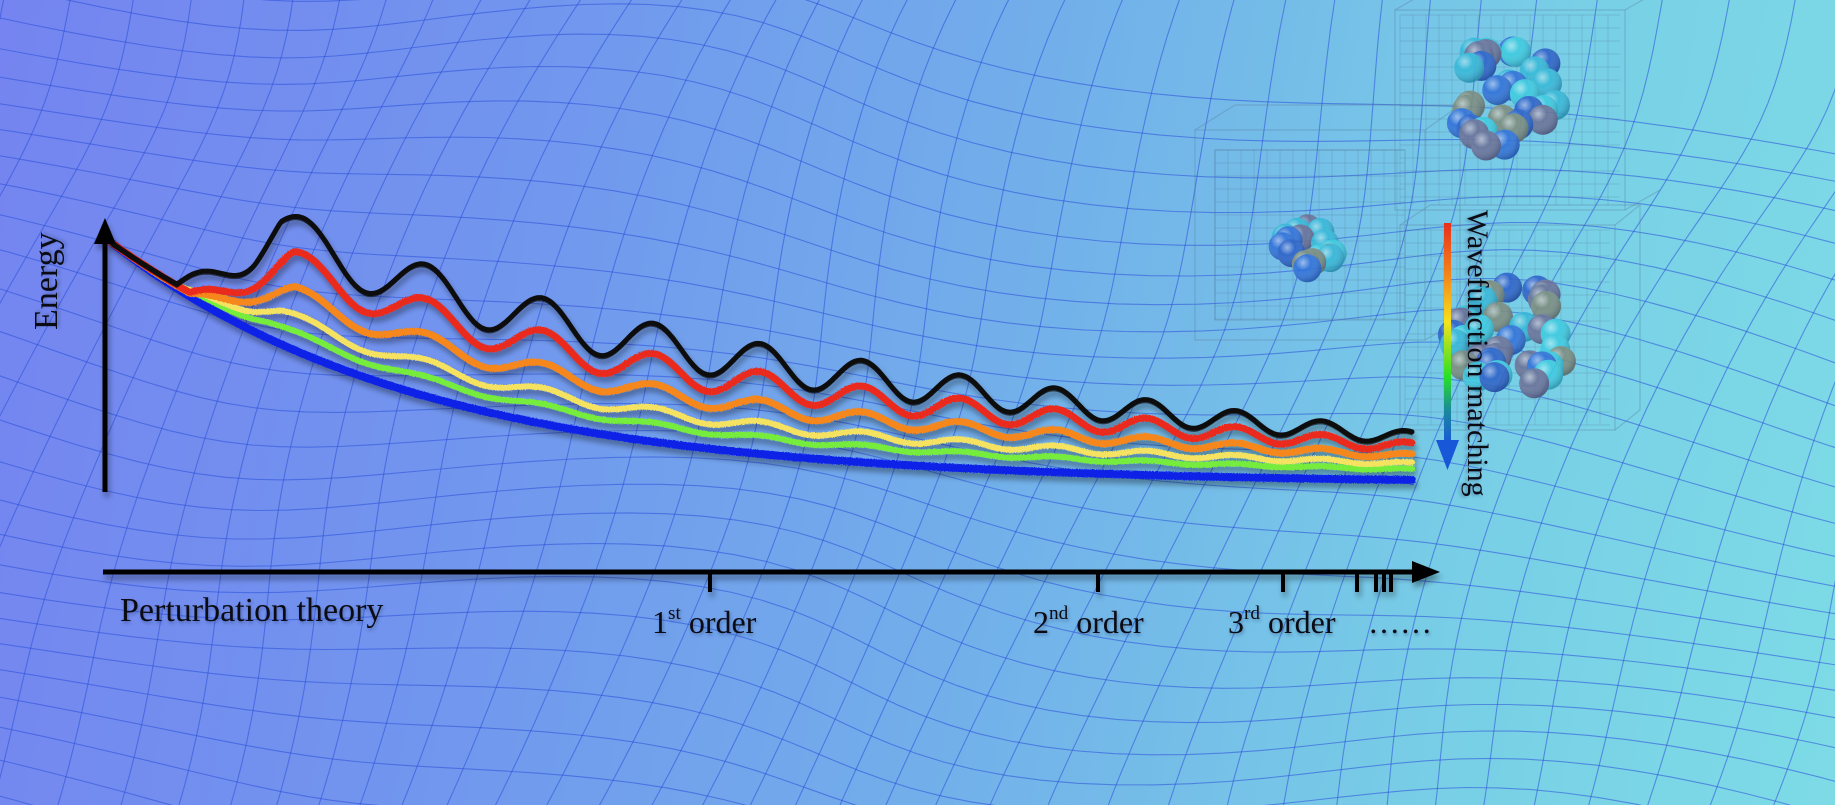  Describe the element at coordinates (1422, 217) in the screenshot. I see `nuclei-illustrations` at that location.